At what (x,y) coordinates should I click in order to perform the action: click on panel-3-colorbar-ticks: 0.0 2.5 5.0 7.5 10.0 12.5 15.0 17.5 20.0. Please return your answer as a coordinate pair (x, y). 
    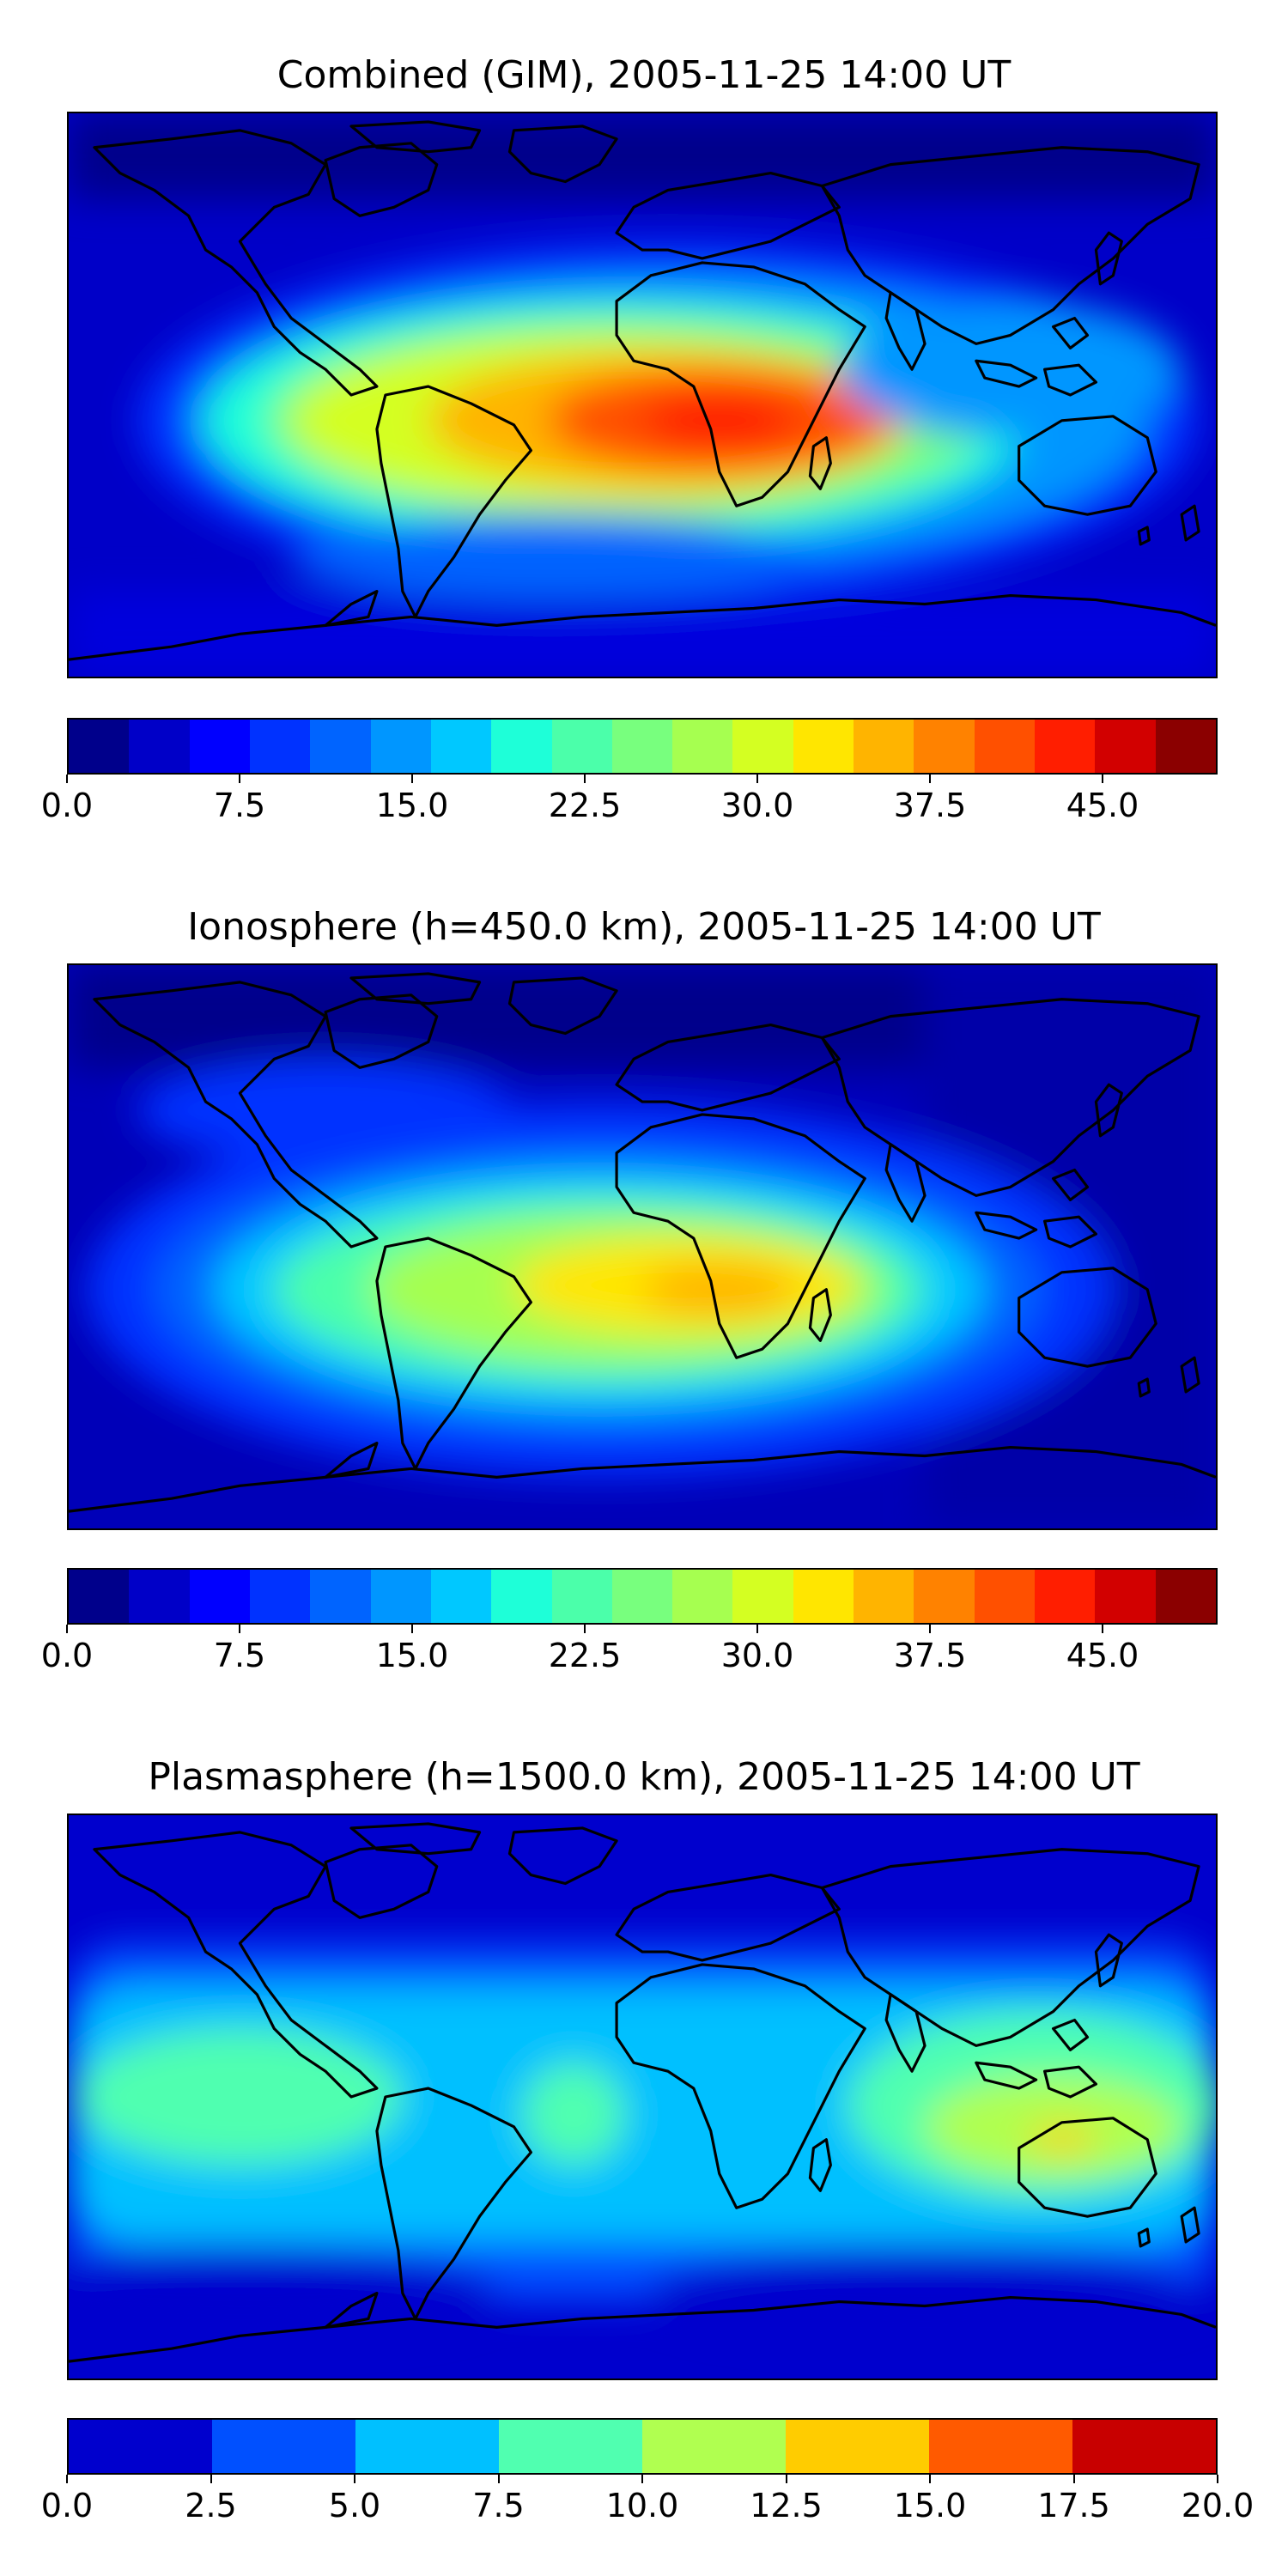
    Looking at the image, I should click on (647, 2500).